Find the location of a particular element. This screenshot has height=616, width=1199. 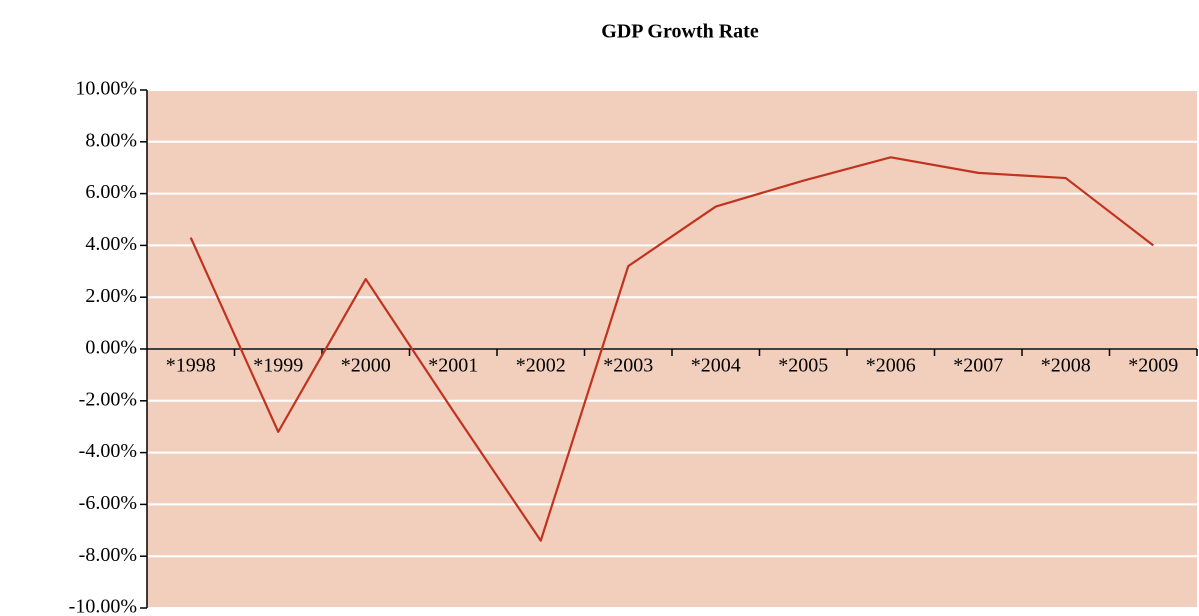

y-tick-label: -4.00% is located at coordinates (108, 451).